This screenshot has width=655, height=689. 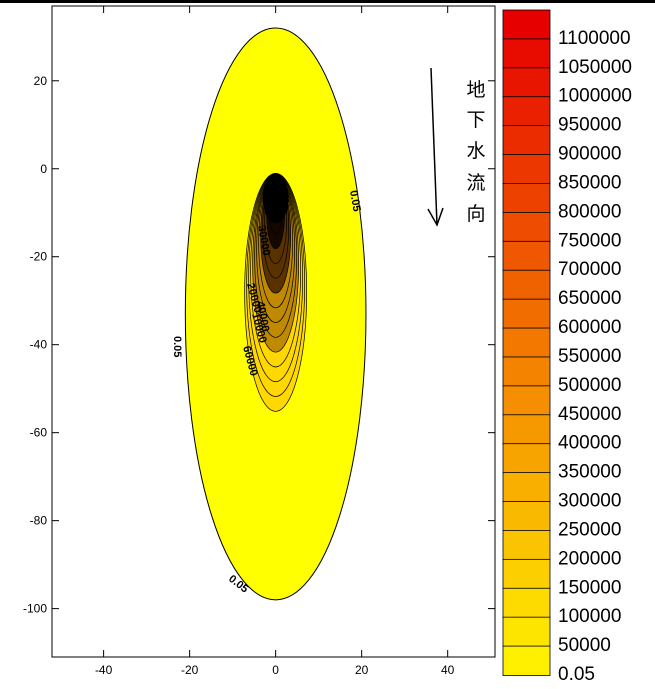 I want to click on x-tick-label: 20, so click(x=362, y=670).